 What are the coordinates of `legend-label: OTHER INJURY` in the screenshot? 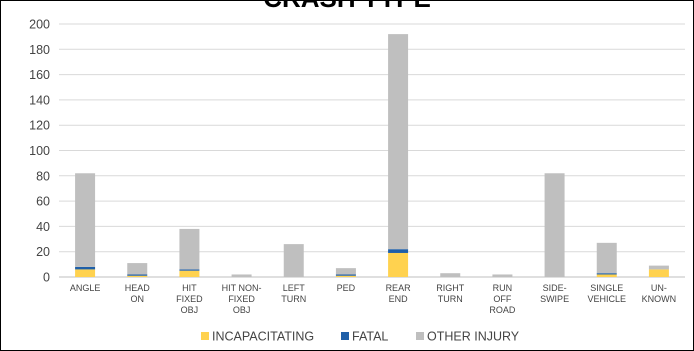 It's located at (473, 337).